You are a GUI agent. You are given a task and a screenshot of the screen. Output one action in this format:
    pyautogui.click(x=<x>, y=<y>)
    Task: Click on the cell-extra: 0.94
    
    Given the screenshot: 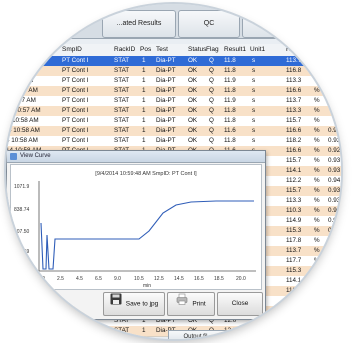 What is the action you would take?
    pyautogui.click(x=334, y=180)
    